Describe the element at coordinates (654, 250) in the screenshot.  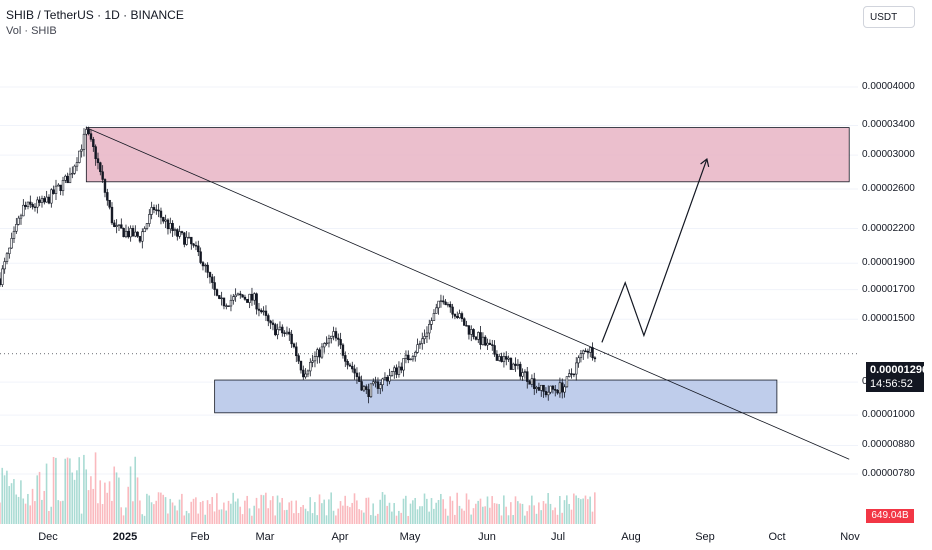
I see `projection-path` at that location.